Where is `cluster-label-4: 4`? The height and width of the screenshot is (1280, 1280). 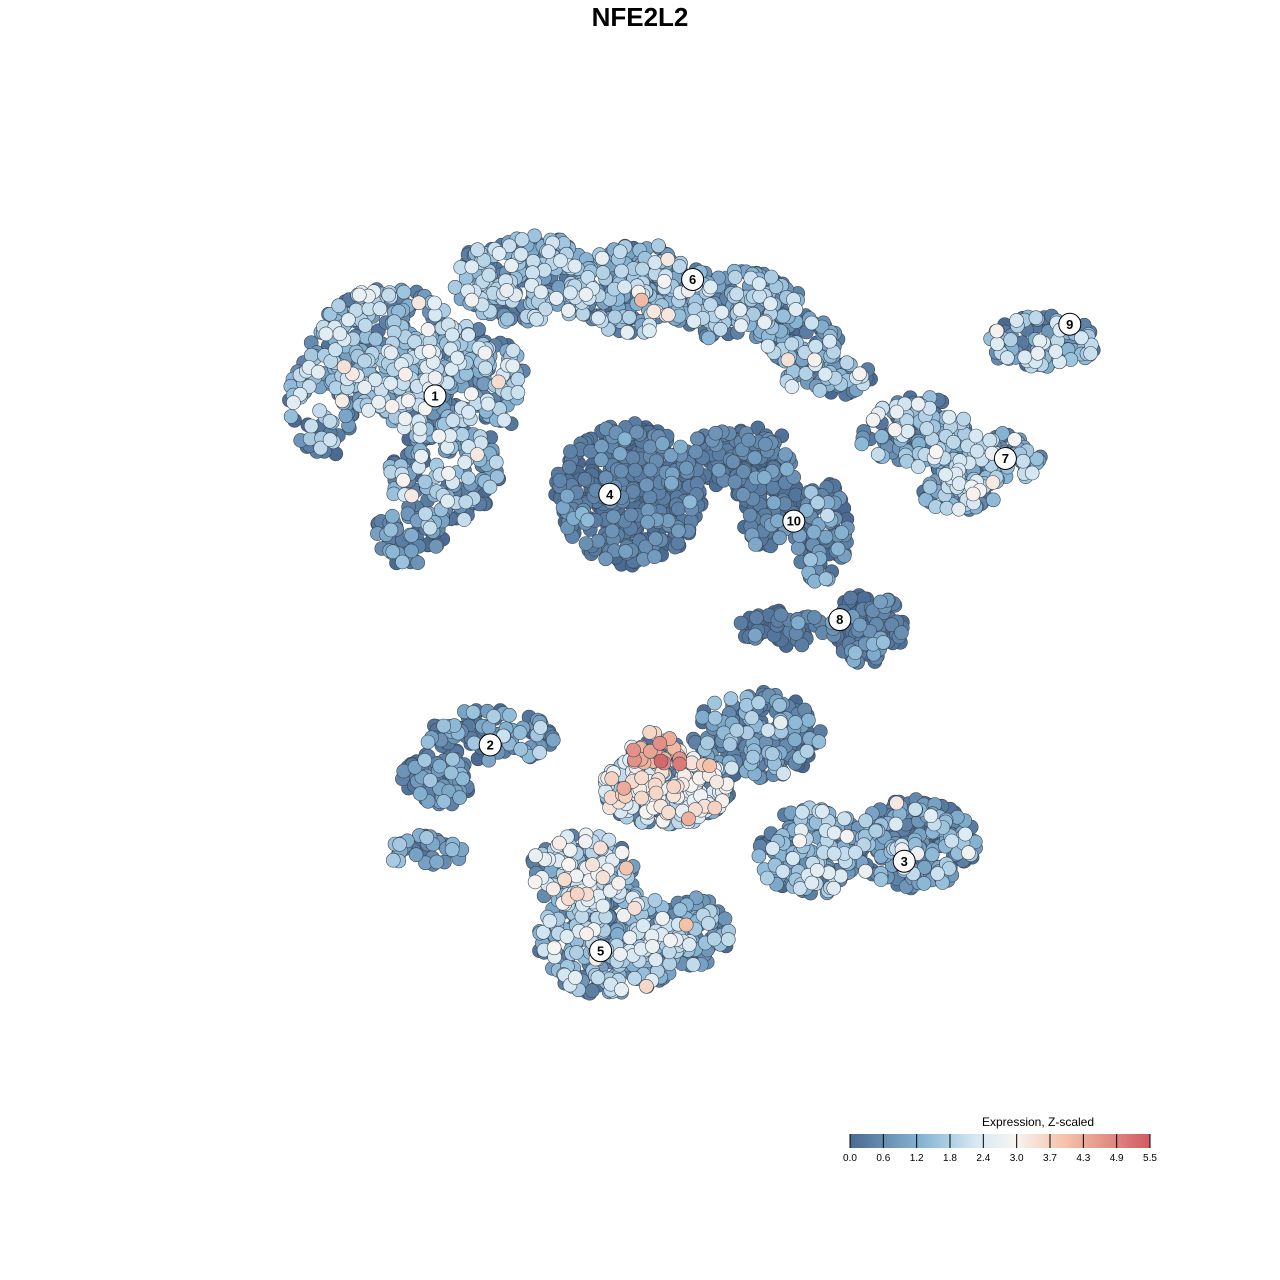
cluster-label-4: 4 is located at coordinates (610, 494).